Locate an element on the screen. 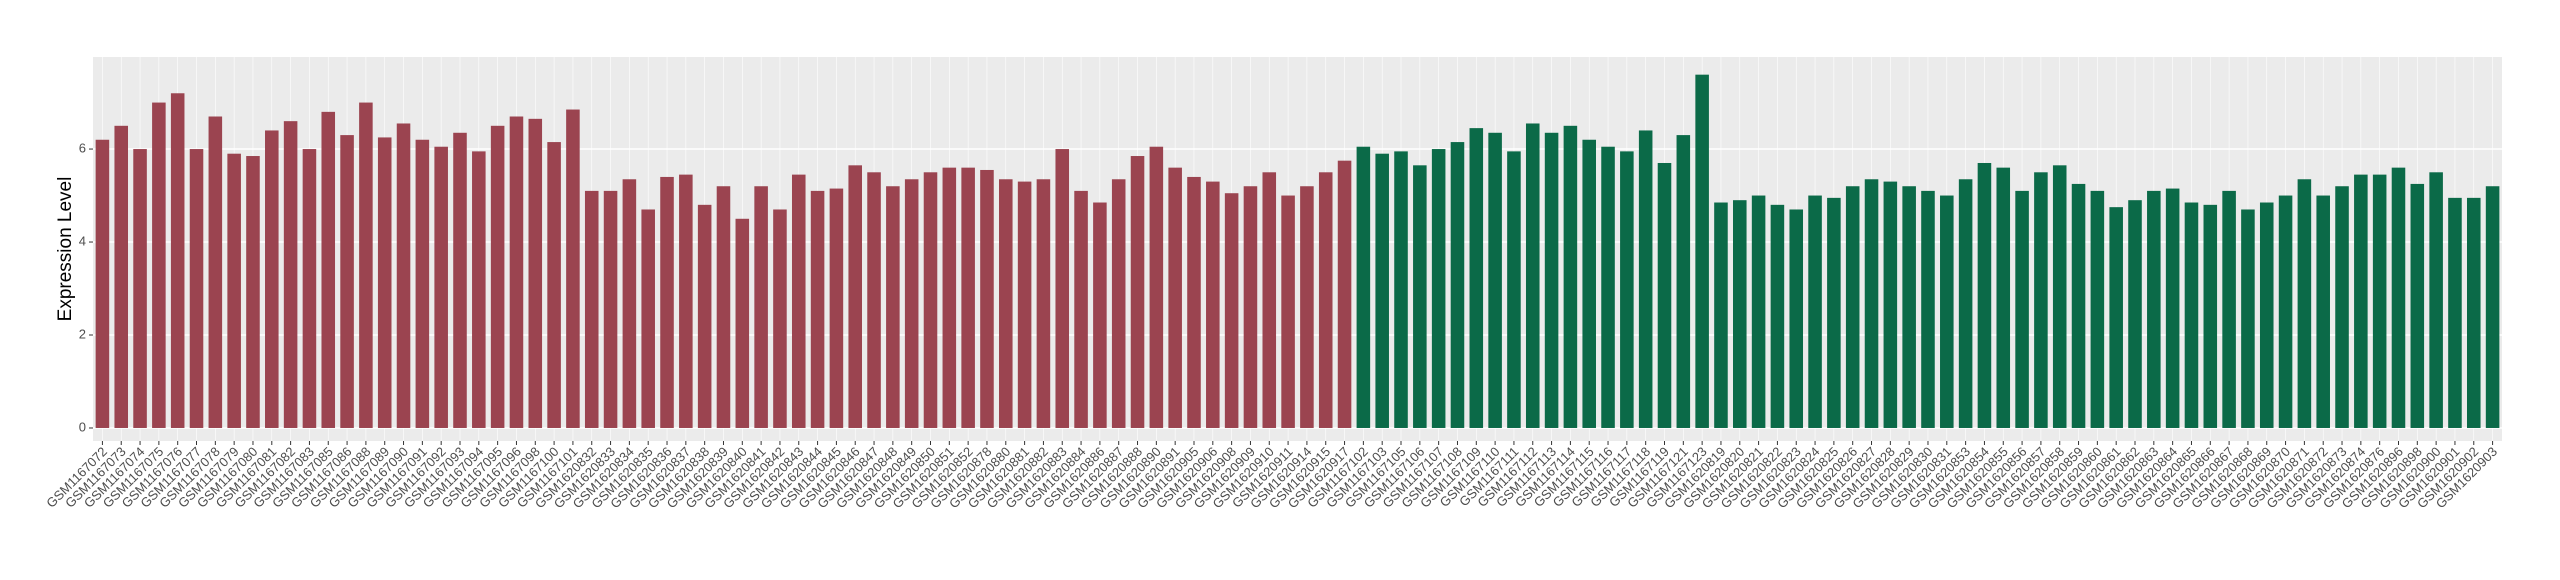 The width and height of the screenshot is (2560, 580). y-tick-label: 4 is located at coordinates (82, 240).